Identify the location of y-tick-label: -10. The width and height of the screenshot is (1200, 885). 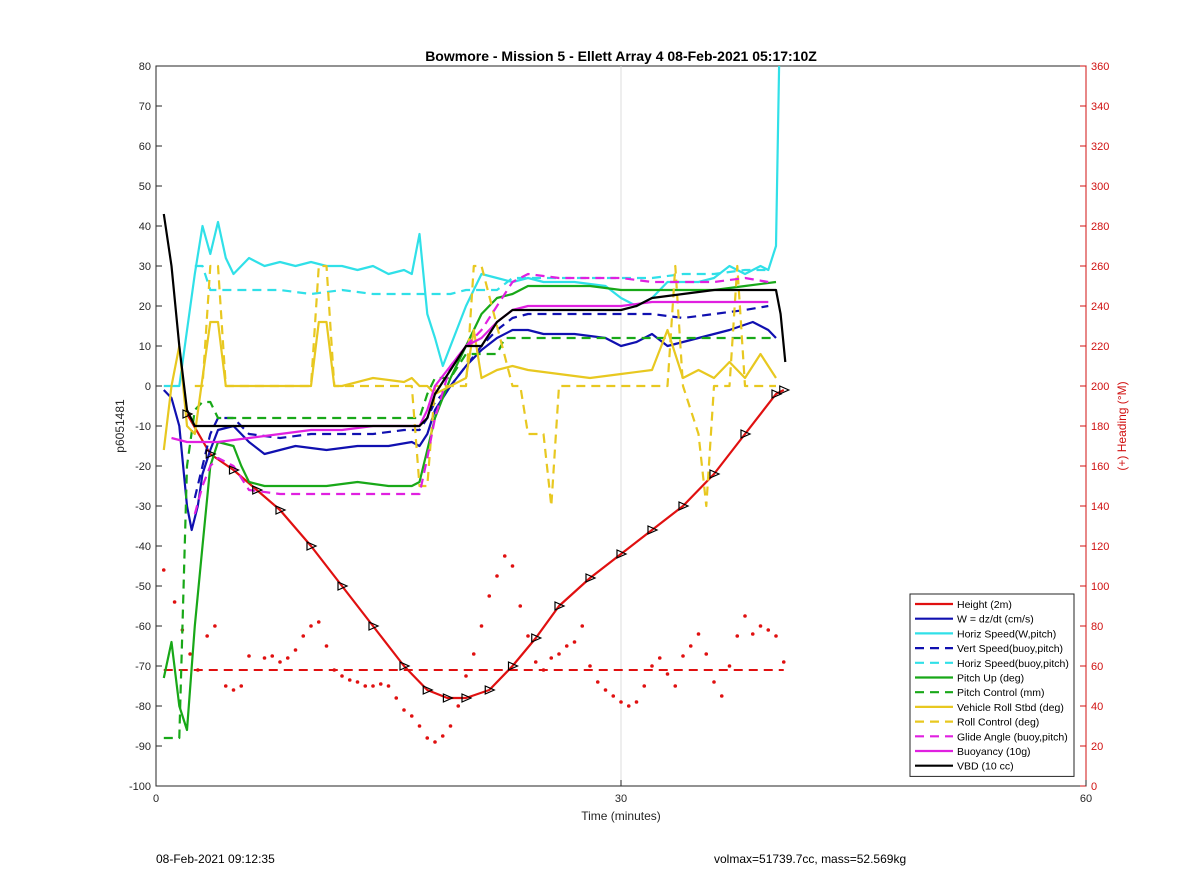
(143, 427).